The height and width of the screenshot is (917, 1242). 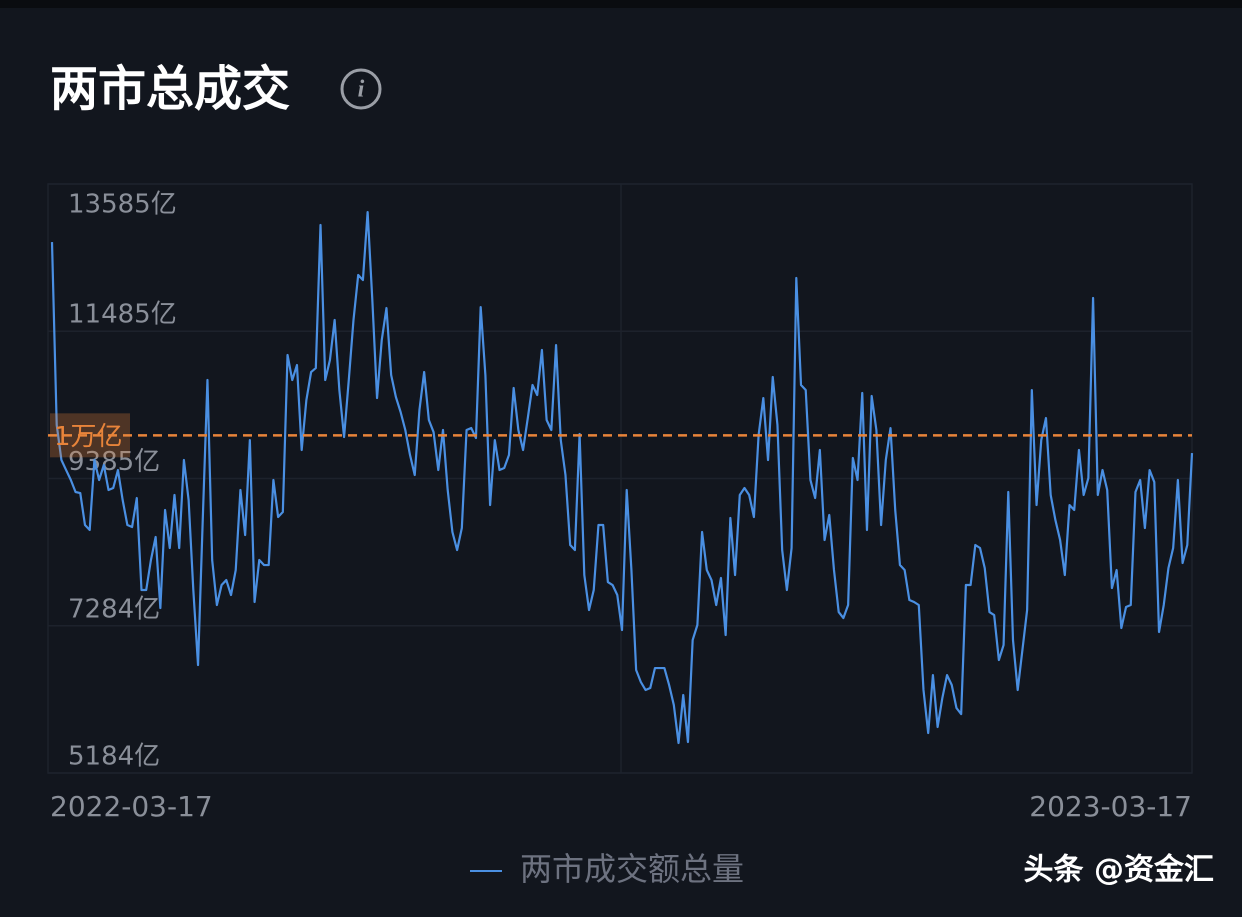 I want to click on info-circle, so click(x=361, y=89).